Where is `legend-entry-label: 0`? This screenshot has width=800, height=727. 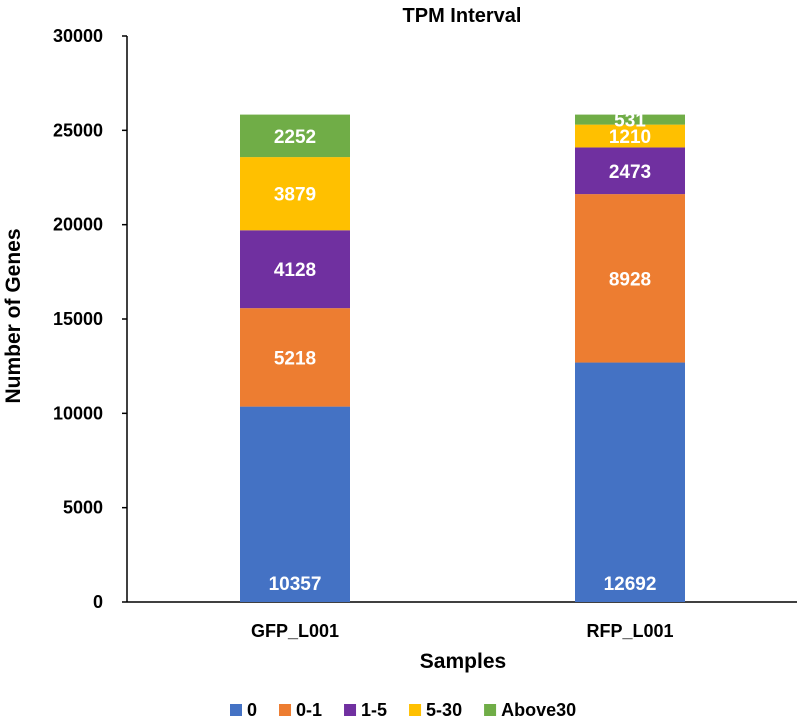
legend-entry-label: 0 is located at coordinates (252, 710).